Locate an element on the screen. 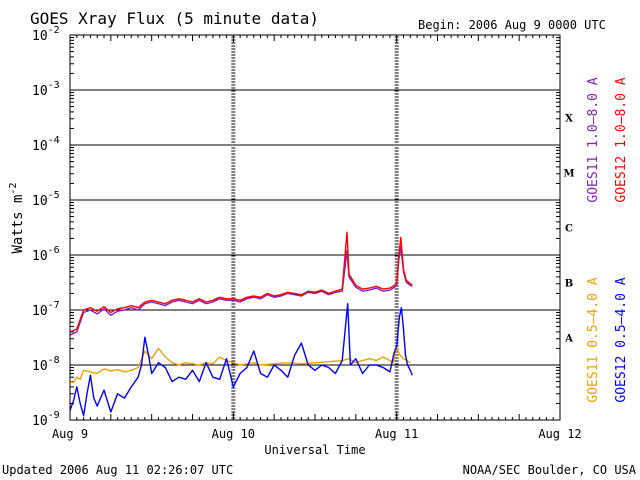 This screenshot has height=480, width=640. begin-label: Begin: 2006 Aug 9 0000 UTC is located at coordinates (512, 25).